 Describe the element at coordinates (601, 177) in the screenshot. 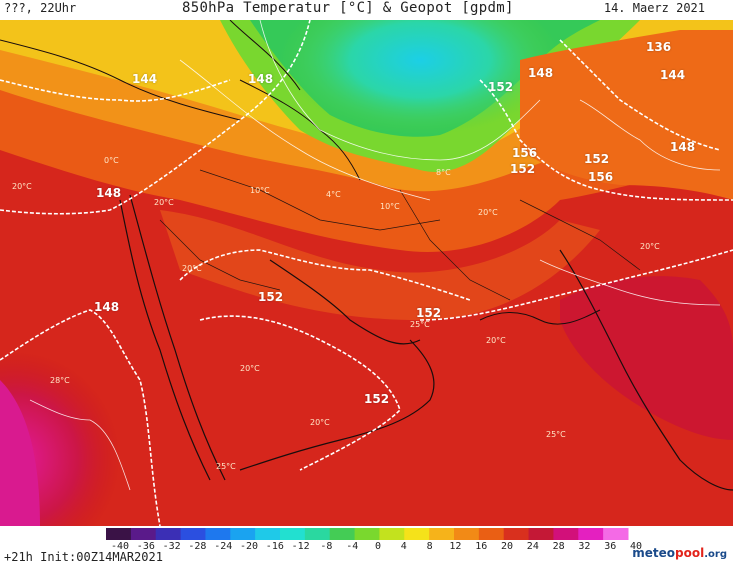

I see `geopot-label: 156` at that location.